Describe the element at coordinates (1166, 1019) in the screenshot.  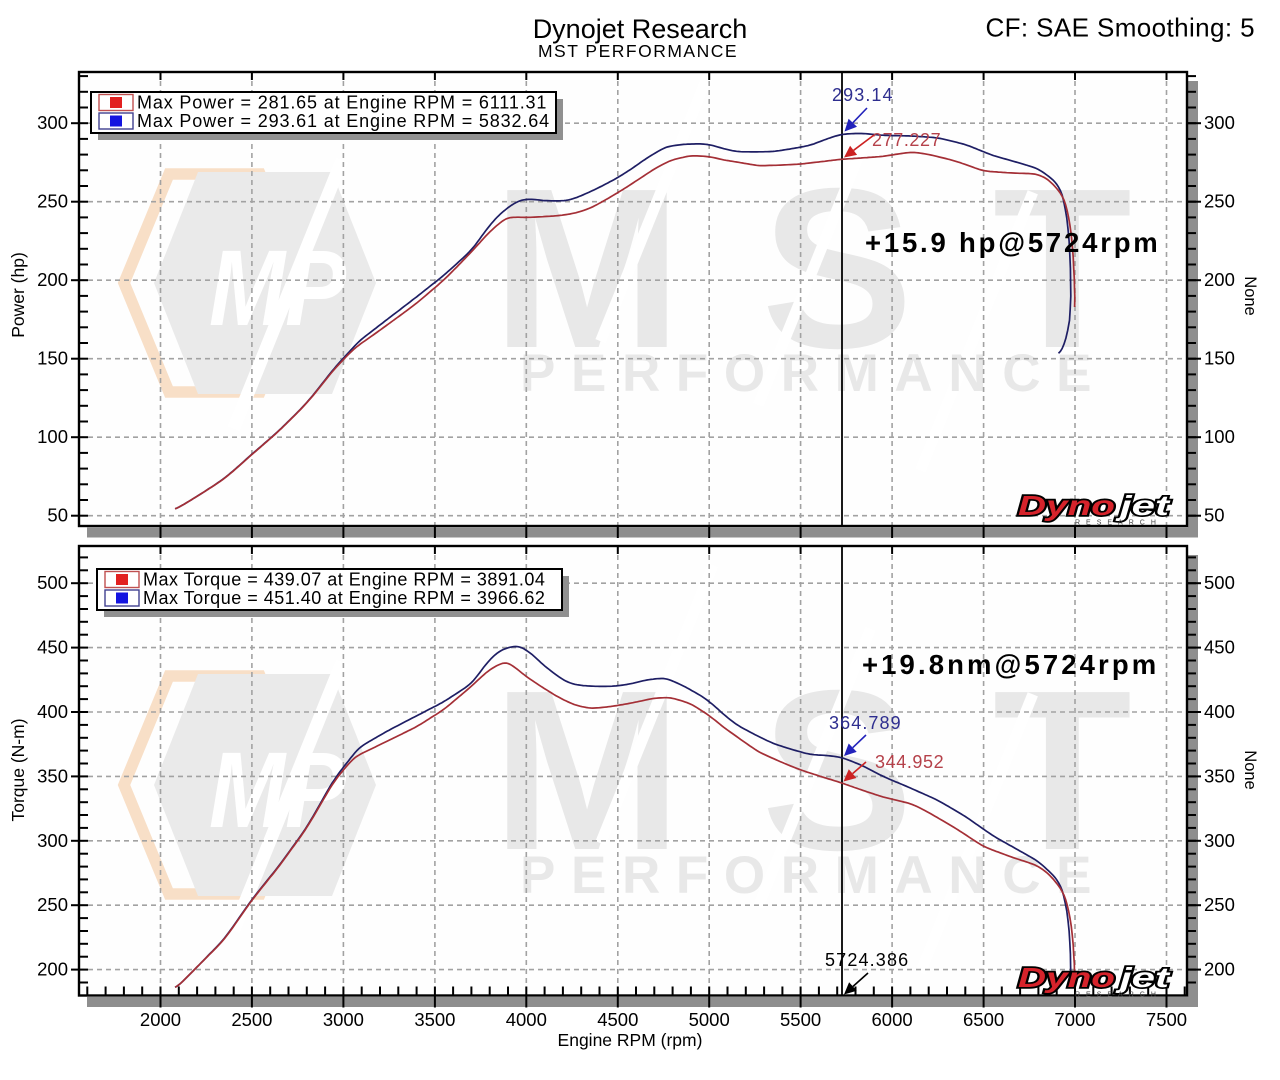
I see `svg-text: 7500` at that location.